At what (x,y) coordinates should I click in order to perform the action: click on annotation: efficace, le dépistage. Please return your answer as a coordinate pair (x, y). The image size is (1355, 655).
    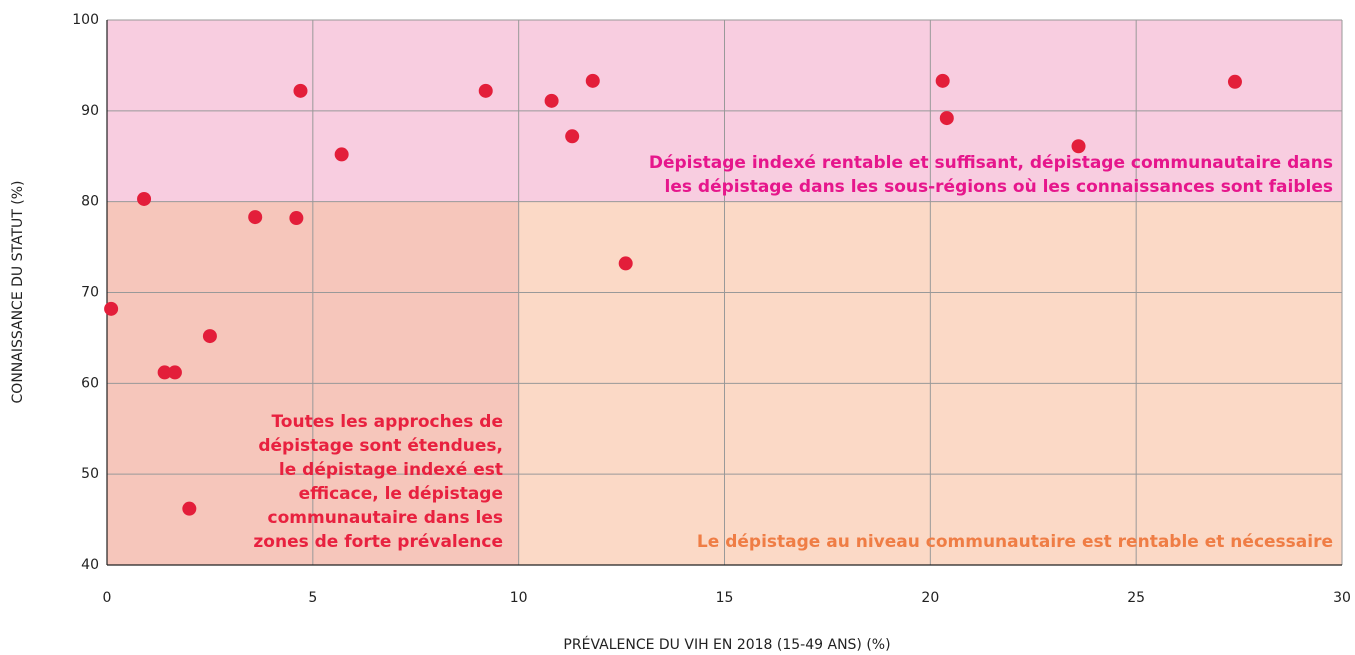
    Looking at the image, I should click on (401, 494).